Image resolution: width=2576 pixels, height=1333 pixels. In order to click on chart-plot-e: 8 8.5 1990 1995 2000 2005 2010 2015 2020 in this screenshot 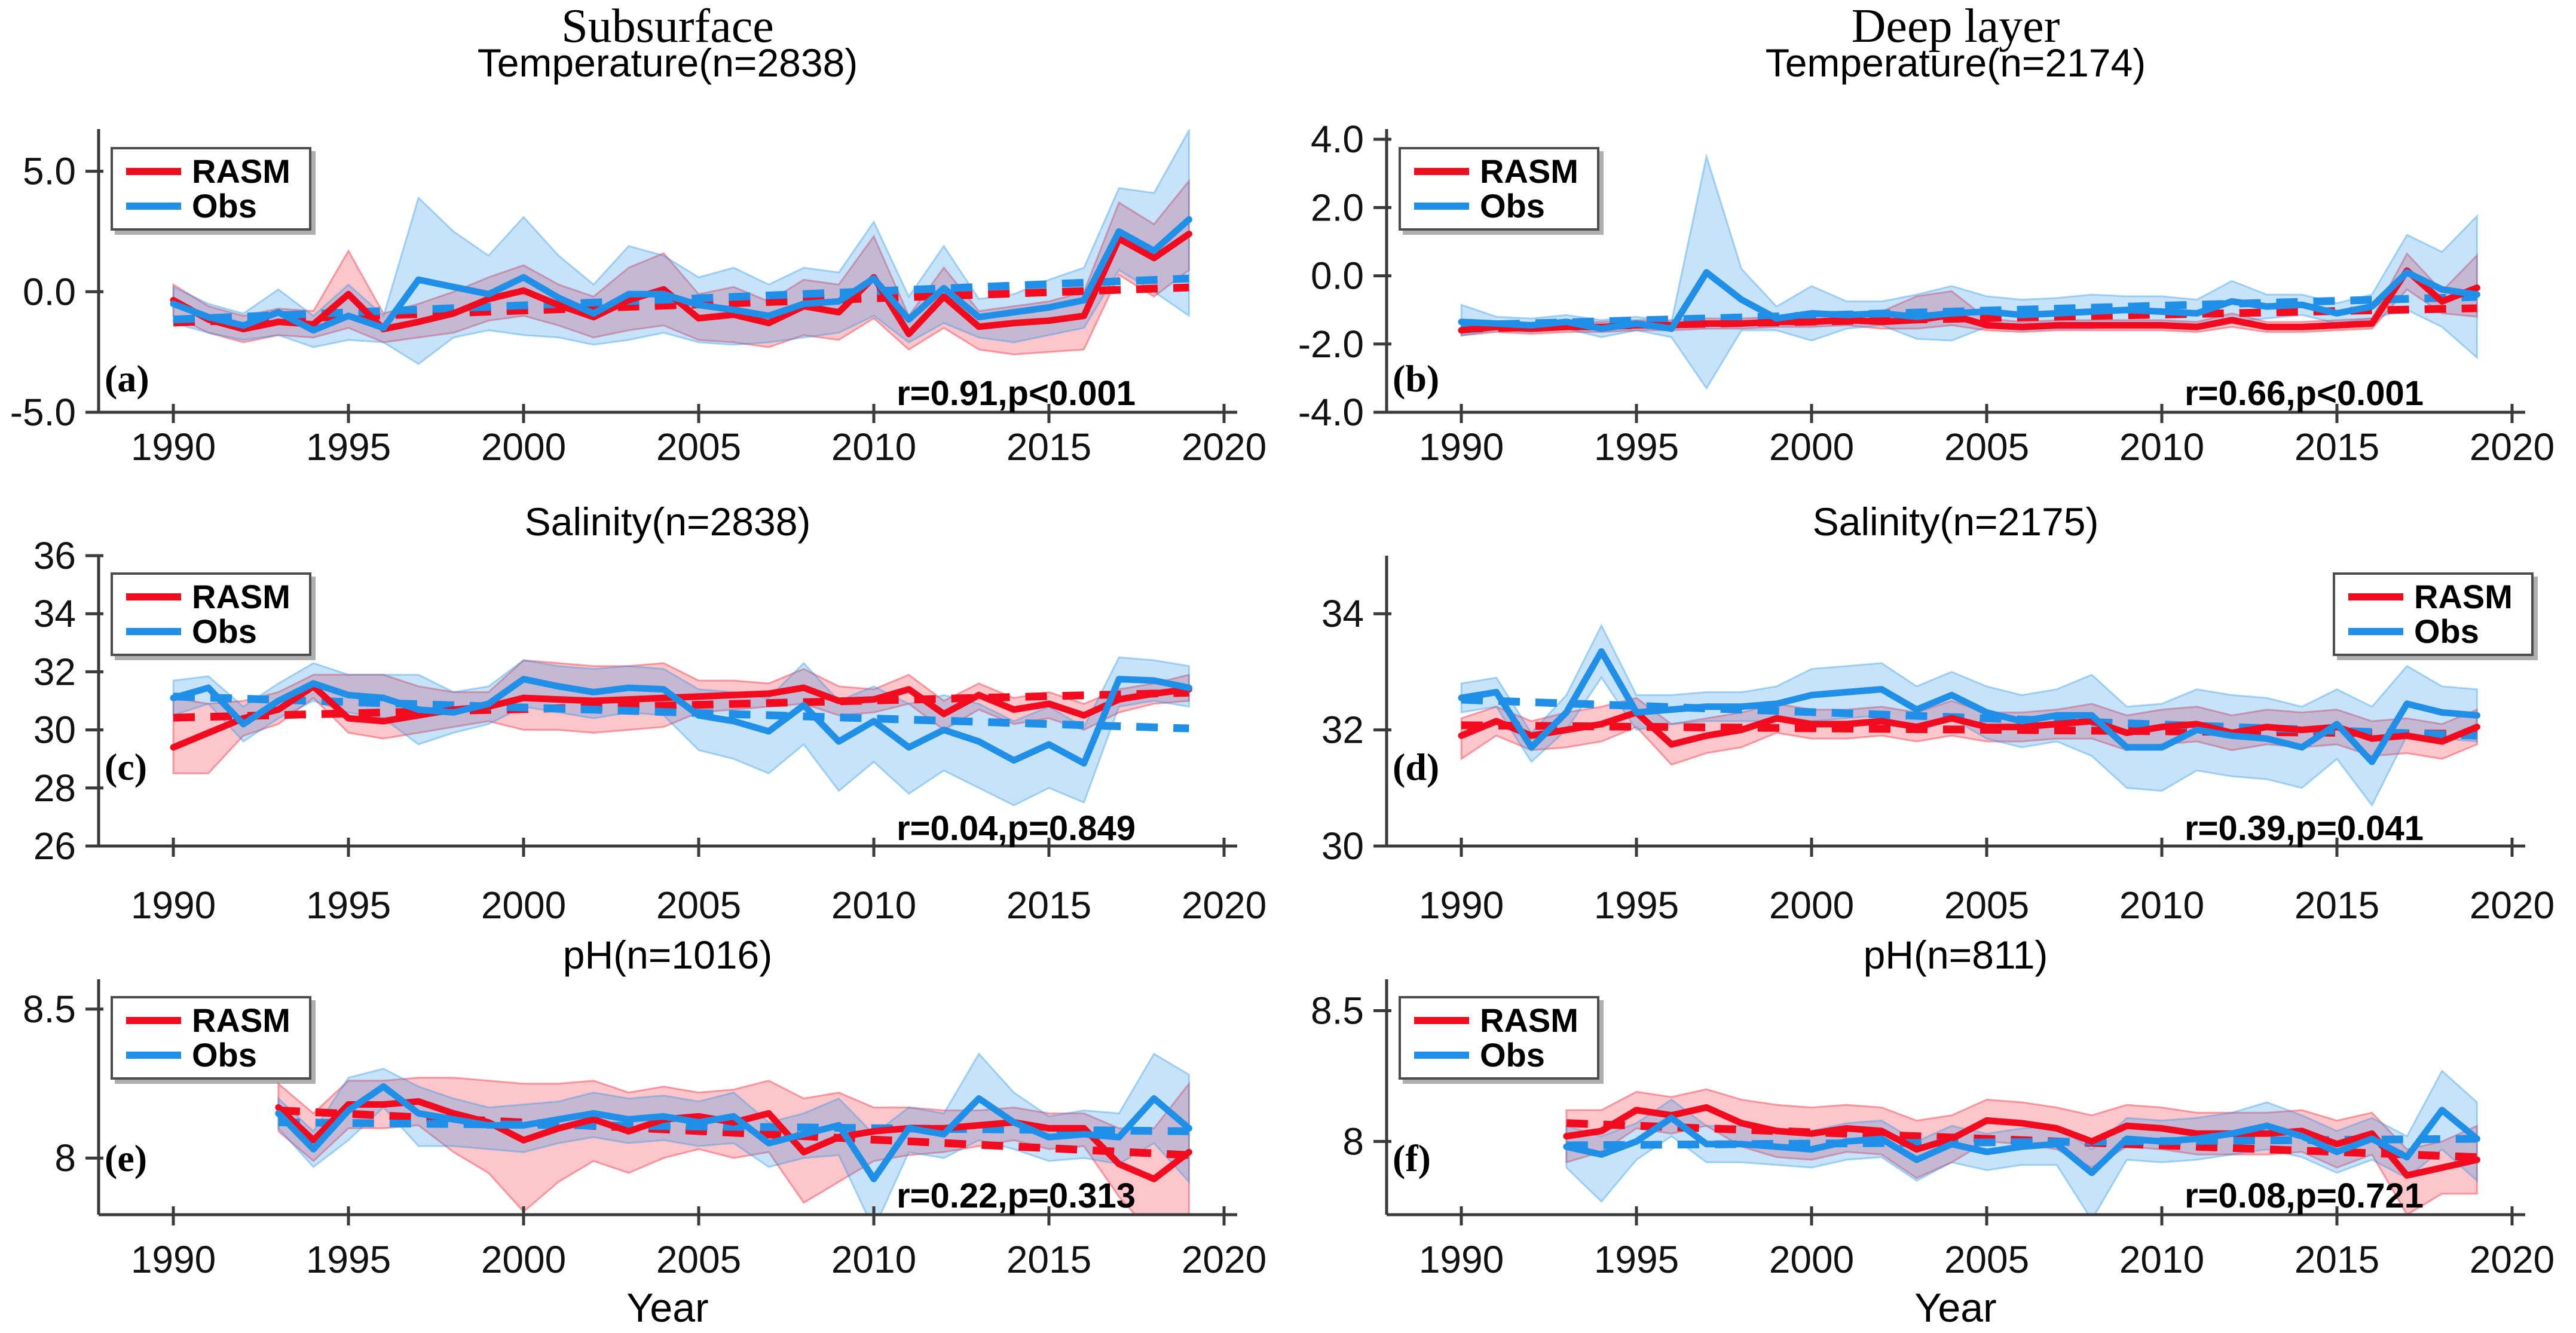, I will do `click(644, 1130)`.